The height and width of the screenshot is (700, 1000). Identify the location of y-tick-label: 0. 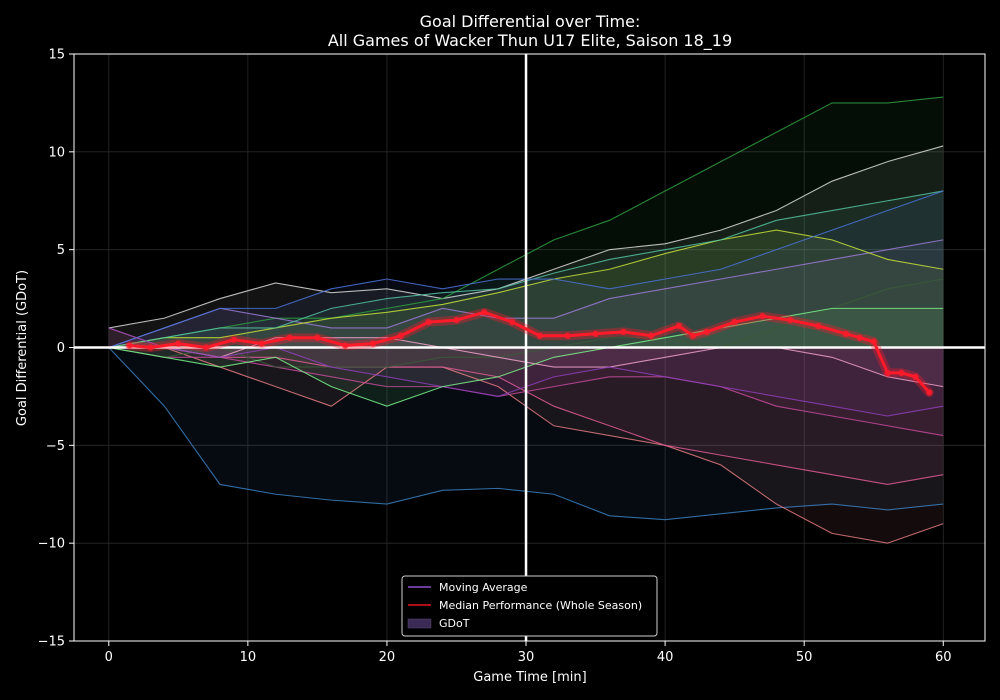
(61, 348).